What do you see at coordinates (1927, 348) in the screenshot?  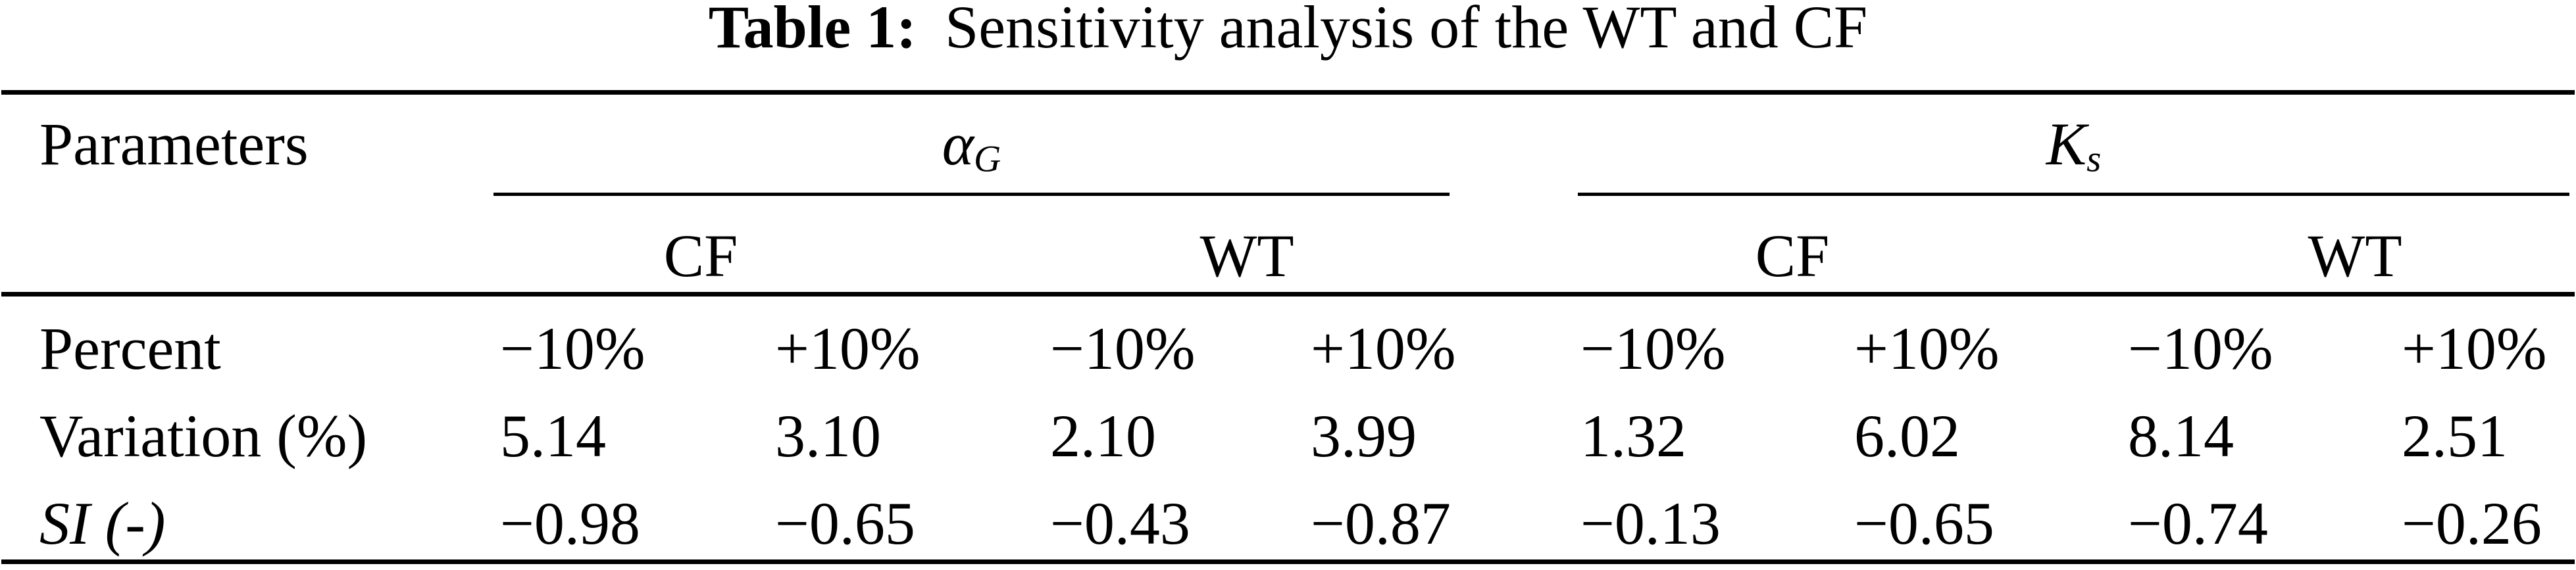 I see `cell-percent-6: +10%` at bounding box center [1927, 348].